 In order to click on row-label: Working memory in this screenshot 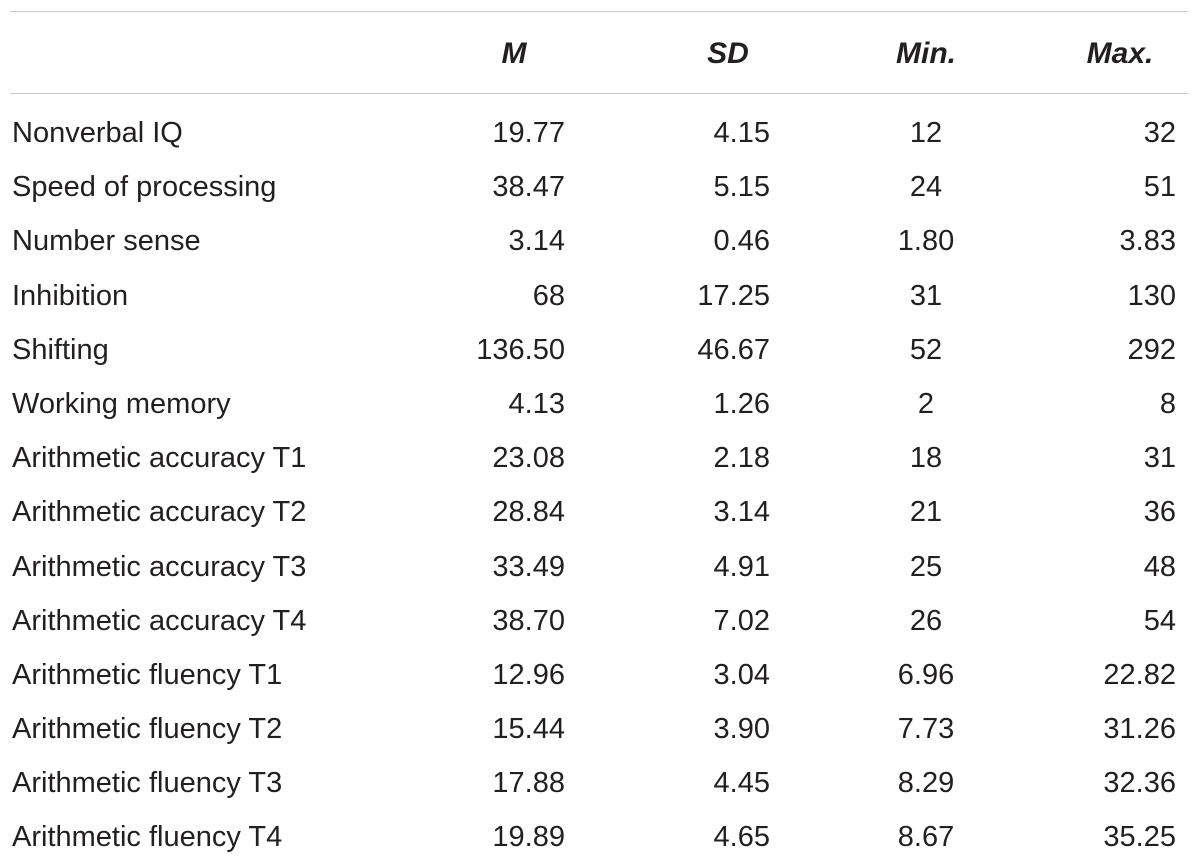, I will do `click(121, 403)`.